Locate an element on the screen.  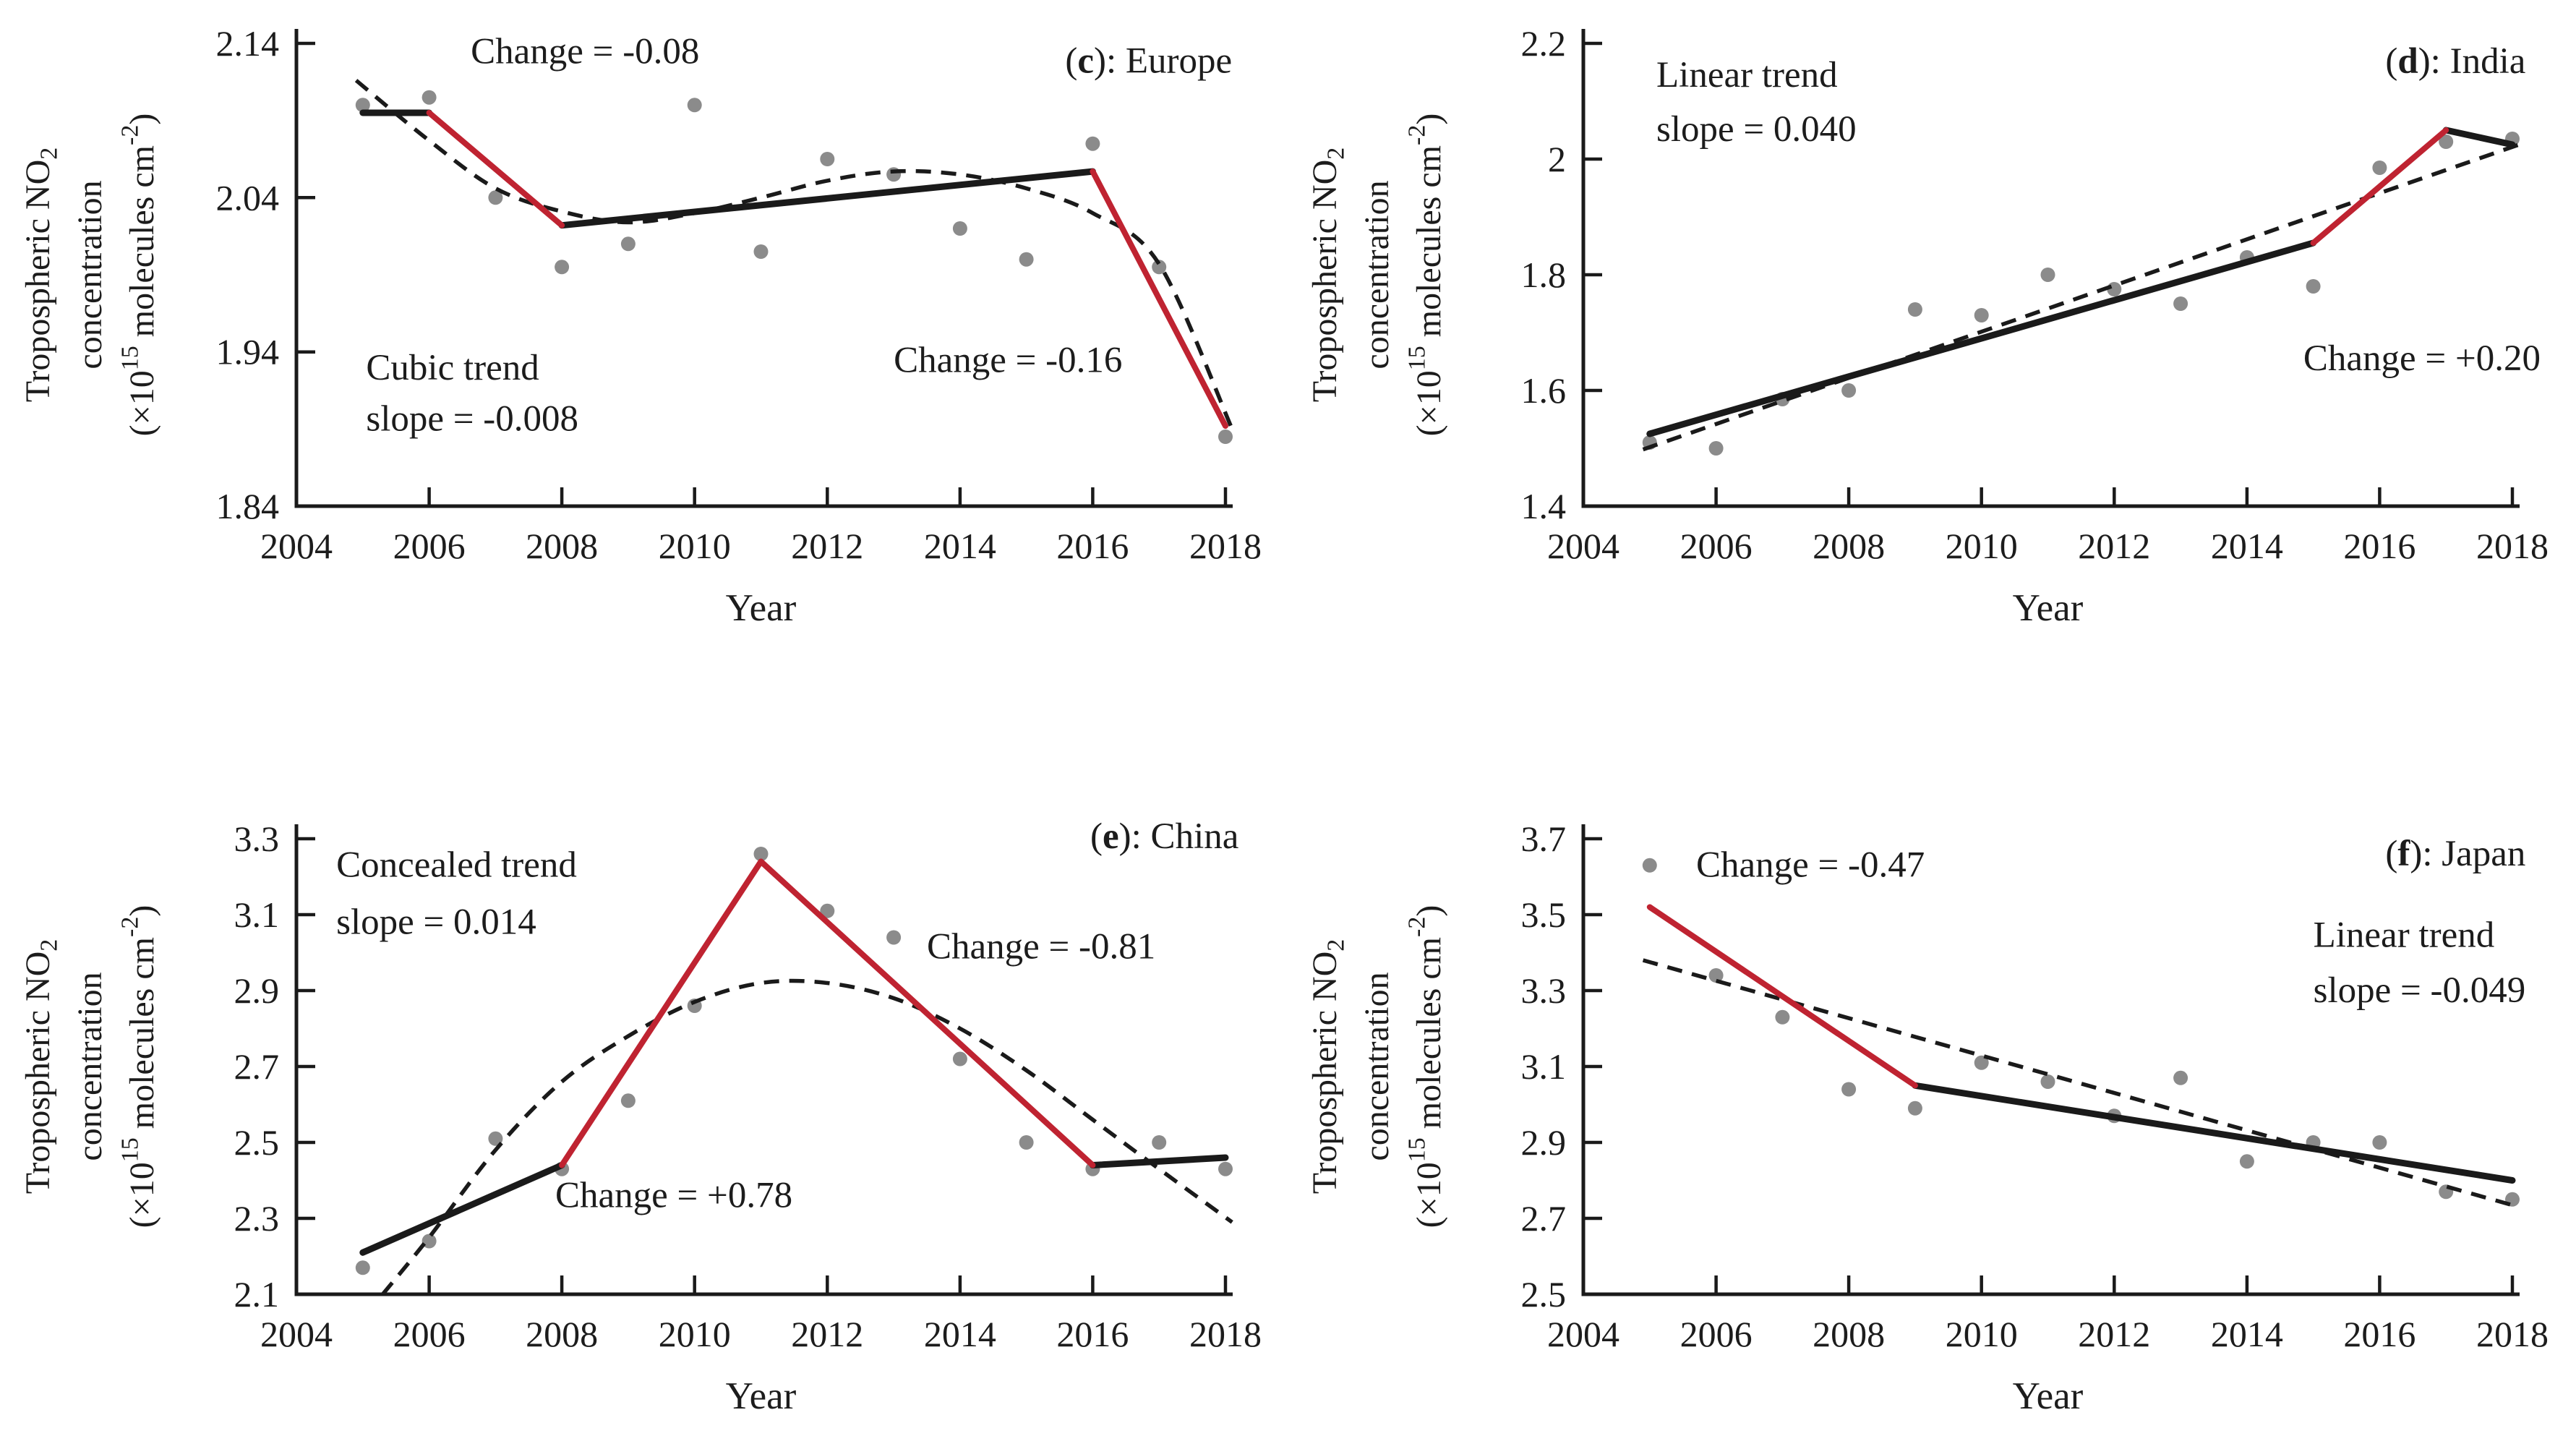
annotation-label: Change = -0.16 is located at coordinates (1008, 360).